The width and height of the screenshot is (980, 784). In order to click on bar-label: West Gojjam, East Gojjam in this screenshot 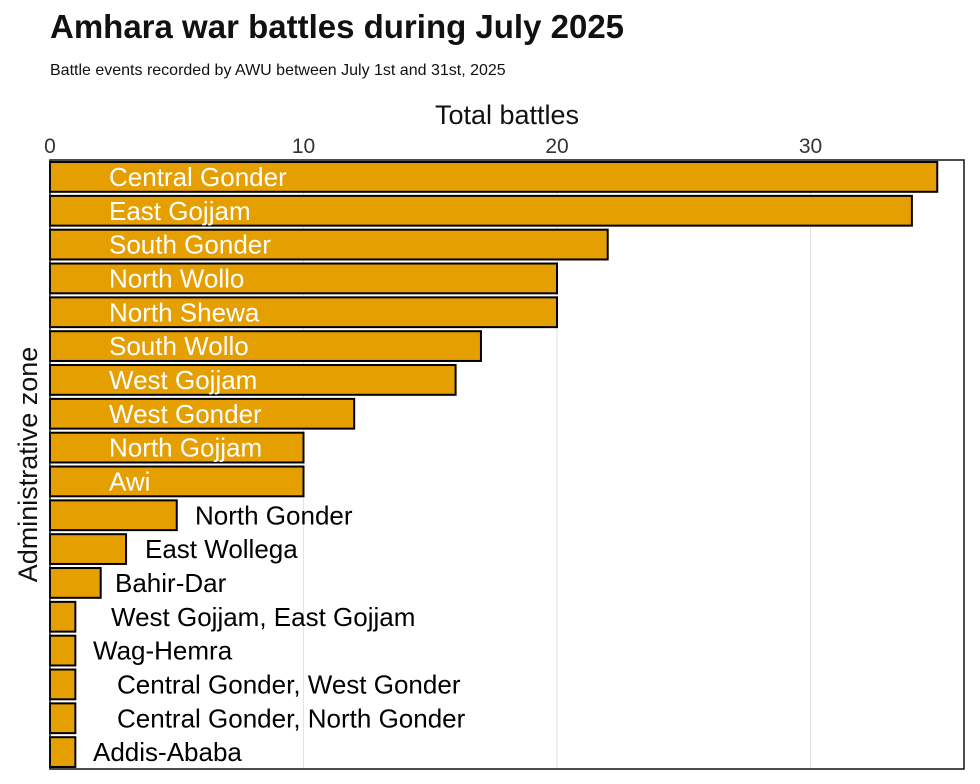, I will do `click(263, 617)`.